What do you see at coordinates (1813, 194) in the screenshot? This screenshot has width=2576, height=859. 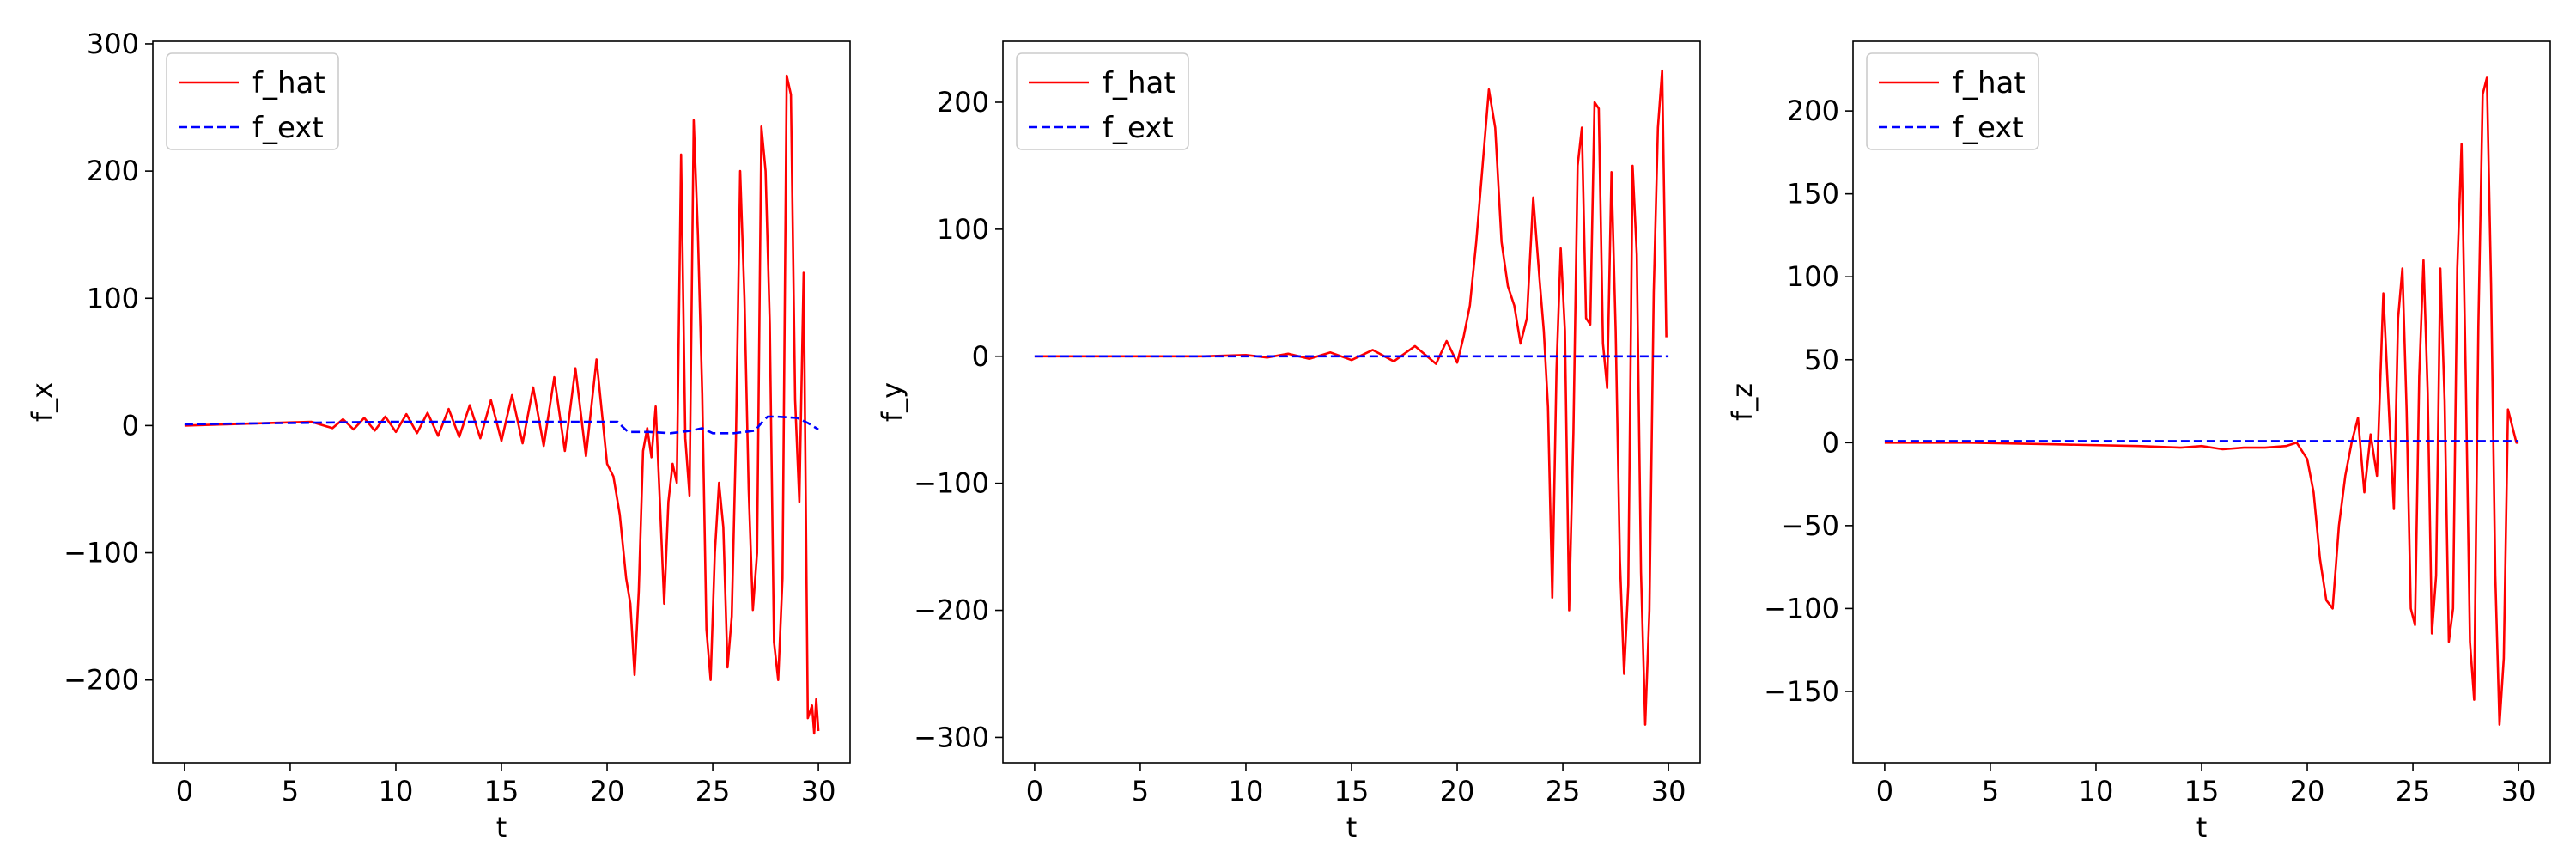 I see `y-tick-label: 150` at bounding box center [1813, 194].